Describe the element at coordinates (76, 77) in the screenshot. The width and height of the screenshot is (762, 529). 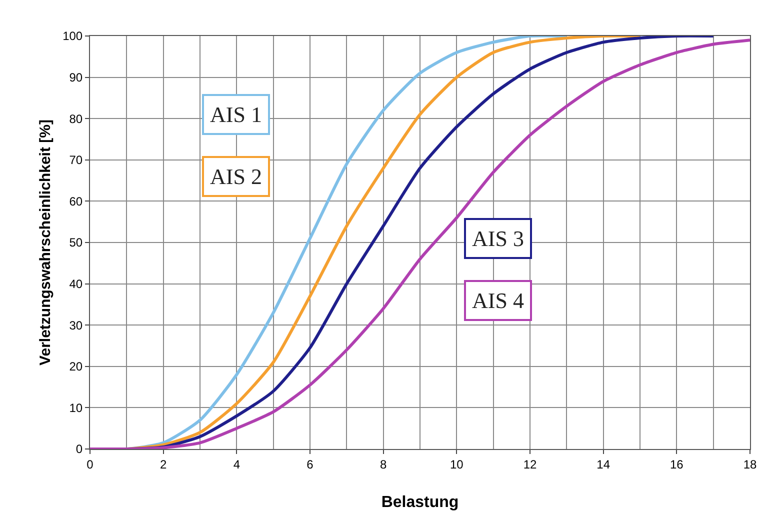
I see `y-tick-label: 90` at that location.